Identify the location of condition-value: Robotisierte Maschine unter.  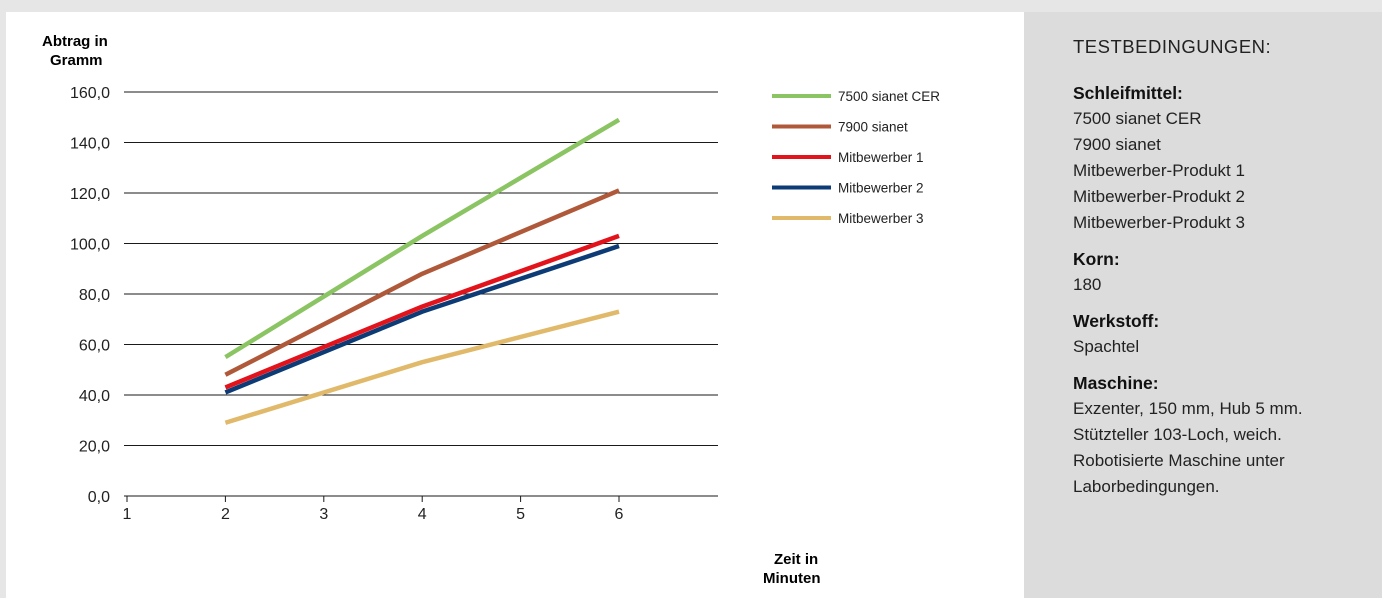
(1179, 460).